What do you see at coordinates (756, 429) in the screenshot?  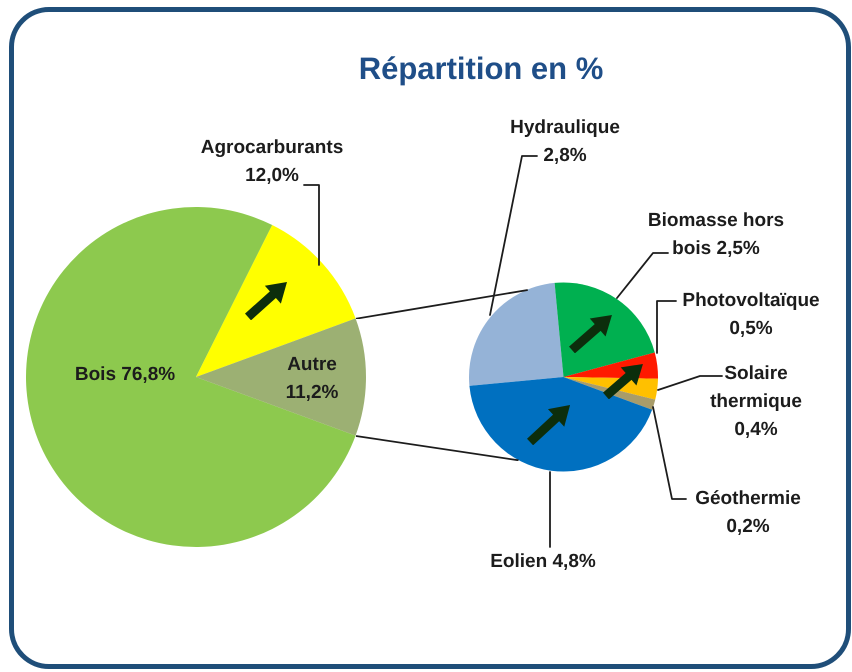 I see `data-label: 0,4%` at bounding box center [756, 429].